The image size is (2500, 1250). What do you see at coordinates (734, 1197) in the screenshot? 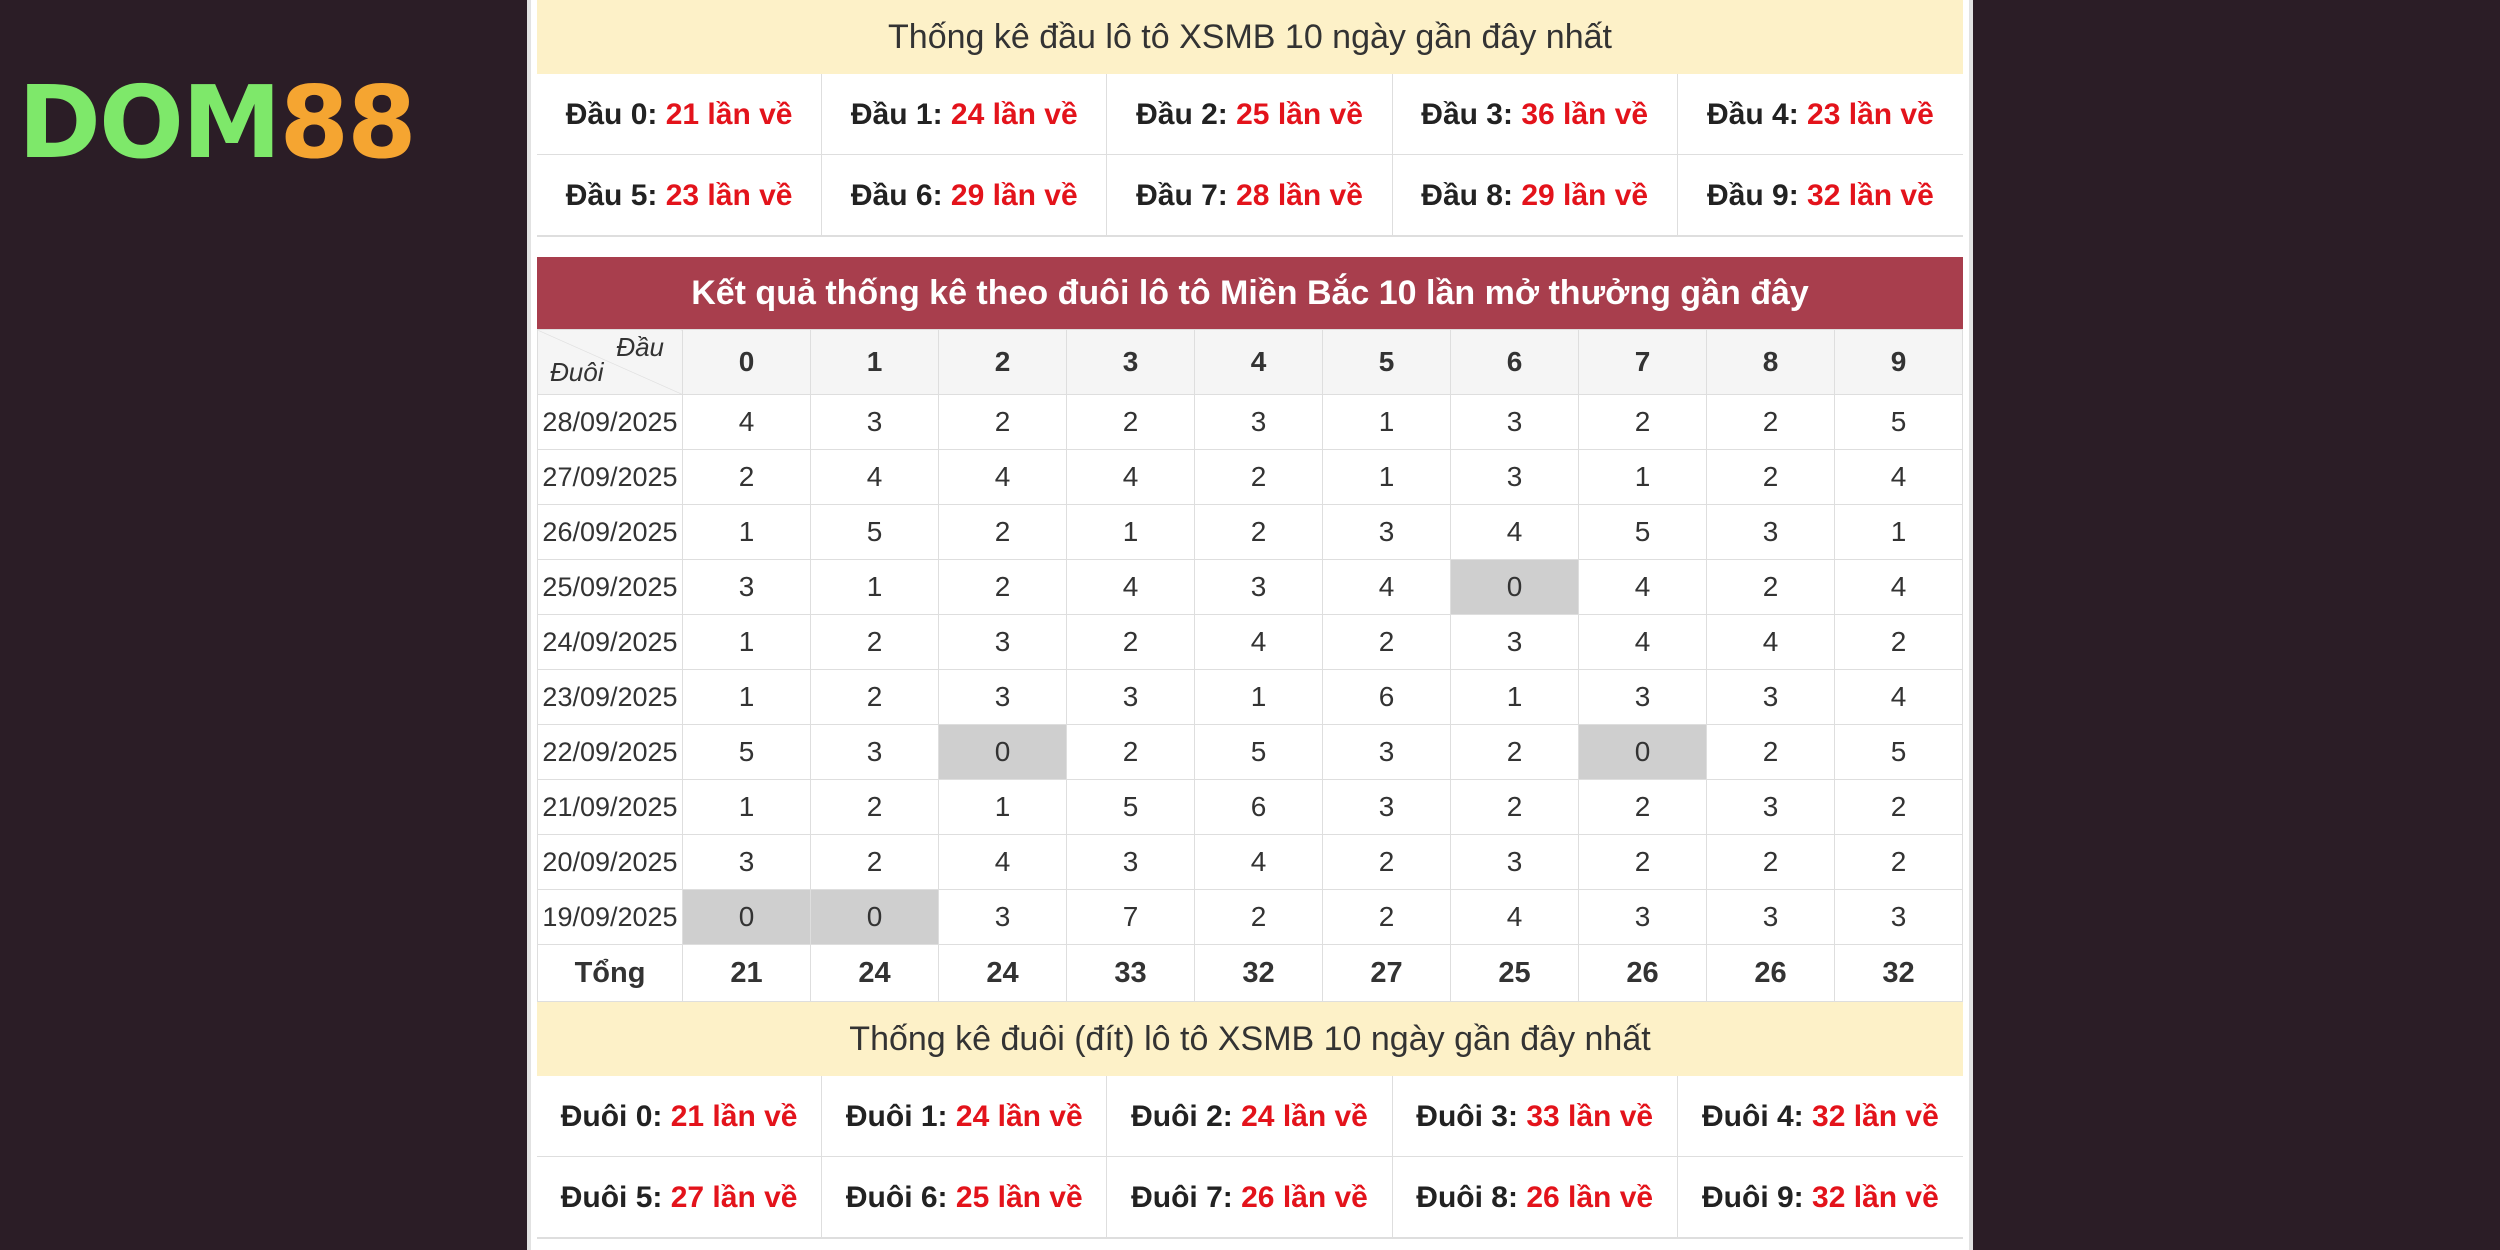
I see `duoi-stat-value: 27 lần về` at bounding box center [734, 1197].